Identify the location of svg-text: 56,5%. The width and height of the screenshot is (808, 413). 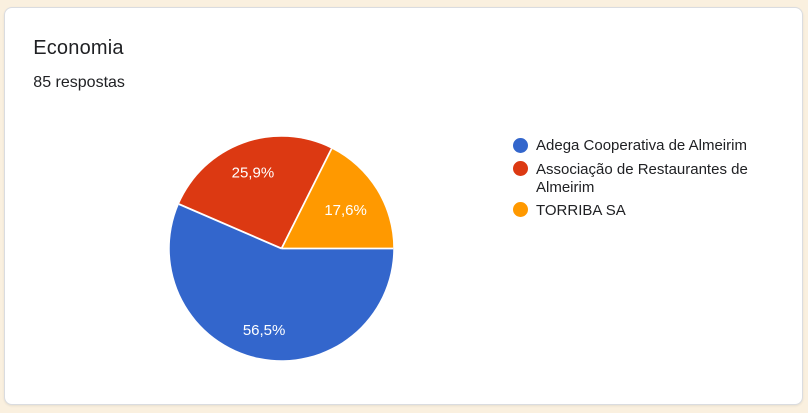
(264, 330).